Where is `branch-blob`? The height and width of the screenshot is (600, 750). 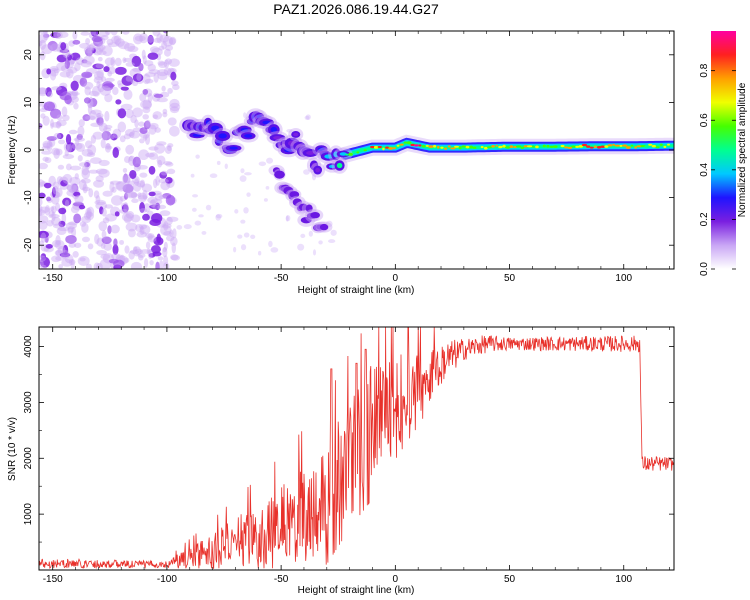 branch-blob is located at coordinates (294, 194).